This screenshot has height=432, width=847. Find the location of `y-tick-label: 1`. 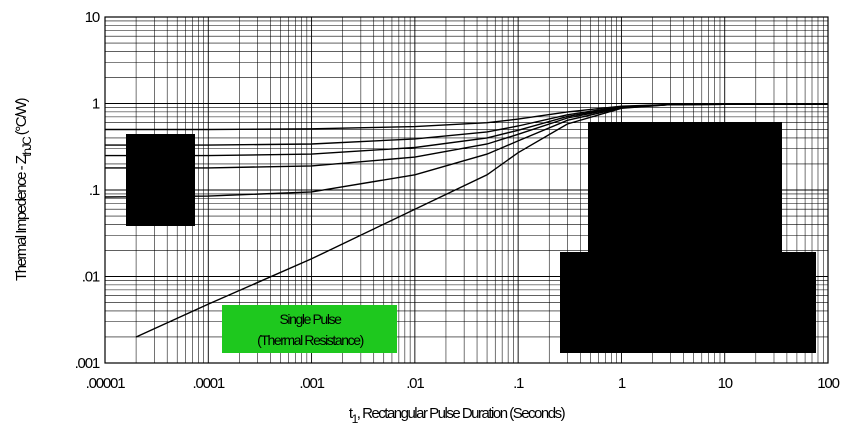

y-tick-label: 1 is located at coordinates (96, 104).